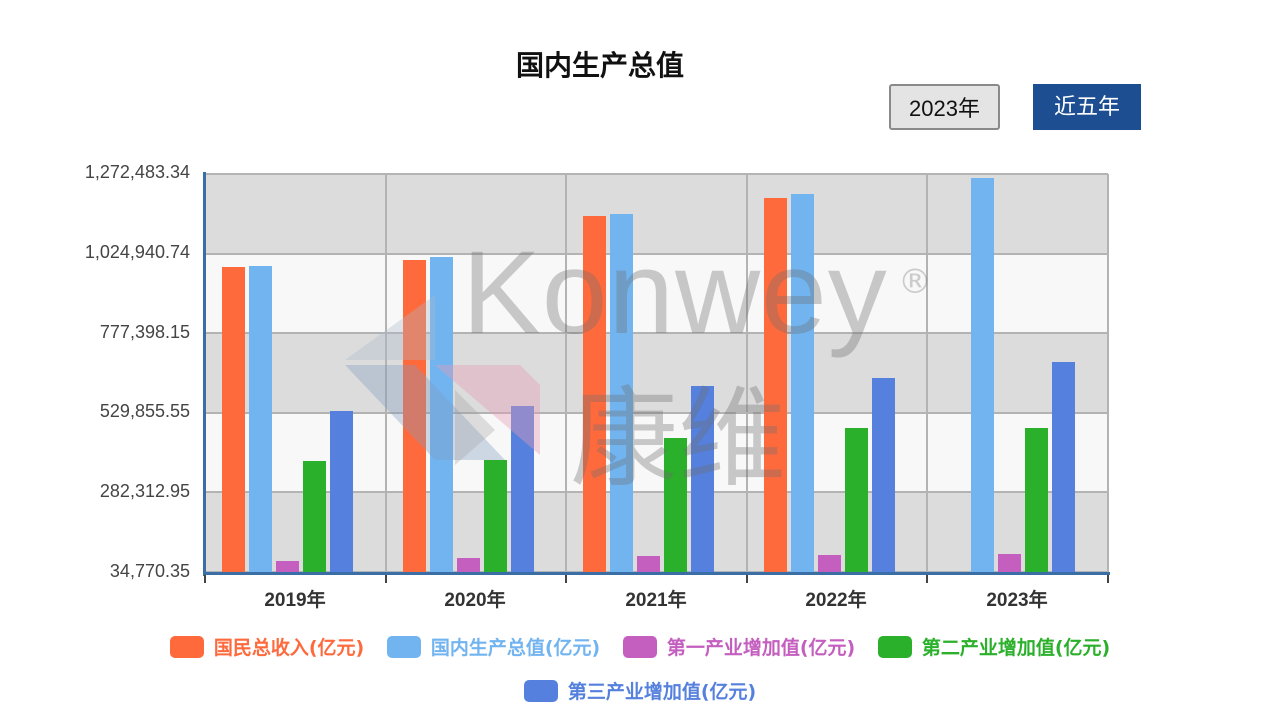 This screenshot has width=1280, height=720. What do you see at coordinates (144, 332) in the screenshot?
I see `y-tick: 777,398.15` at bounding box center [144, 332].